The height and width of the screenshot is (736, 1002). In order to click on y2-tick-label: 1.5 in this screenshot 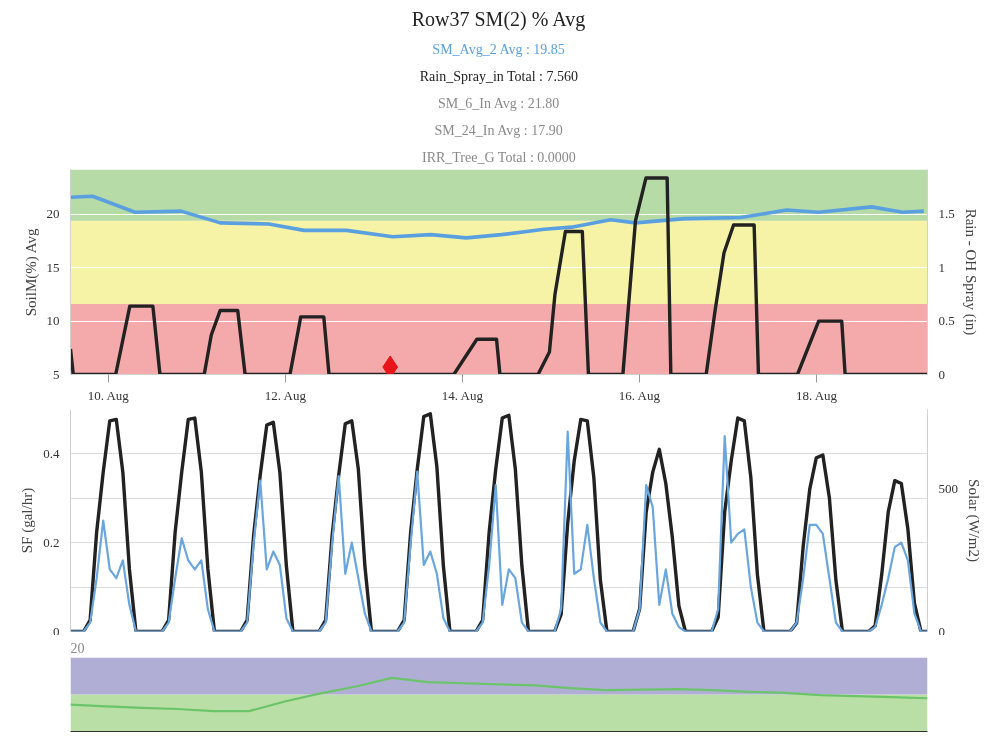, I will do `click(946, 214)`.